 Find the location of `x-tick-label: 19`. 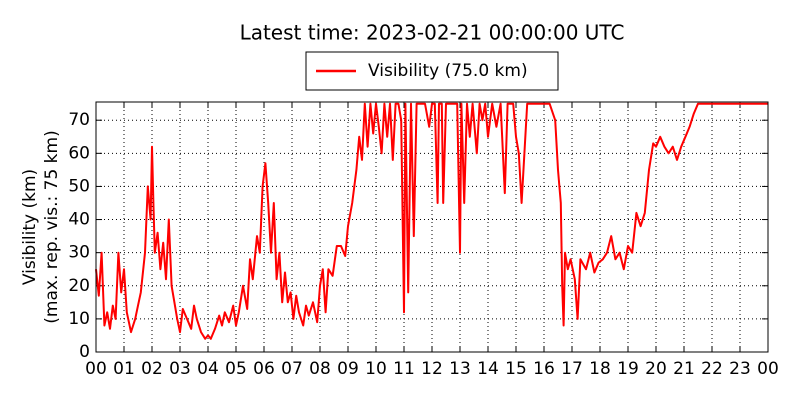

x-tick-label: 19 is located at coordinates (628, 369).